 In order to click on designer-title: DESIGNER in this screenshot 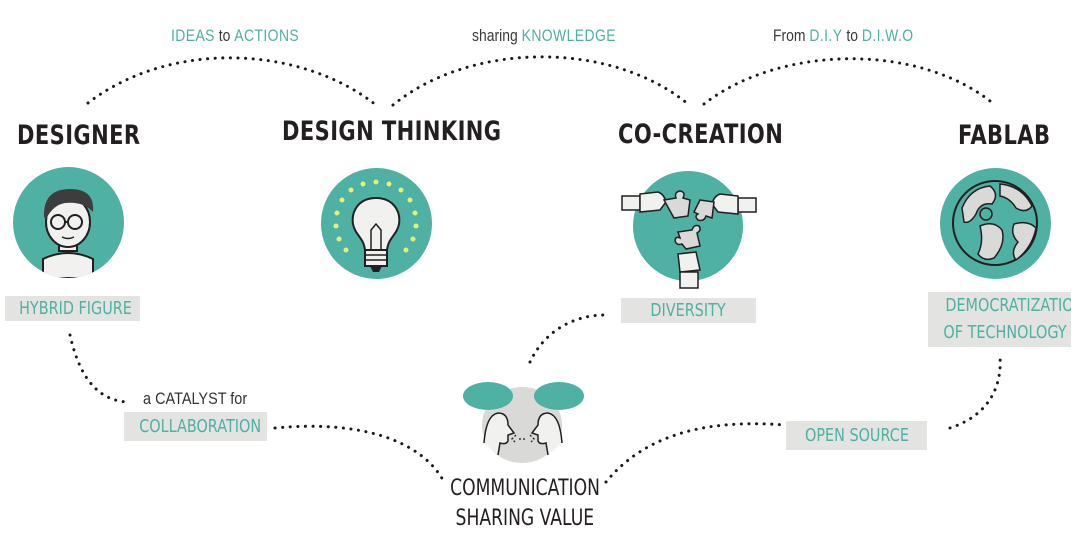, I will do `click(79, 135)`.